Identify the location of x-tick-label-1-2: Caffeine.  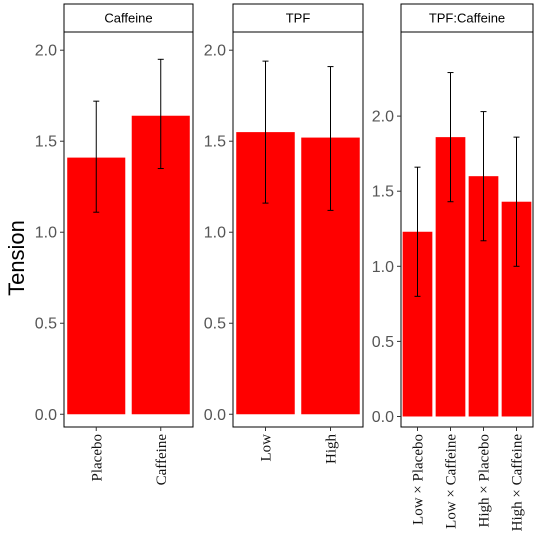
(162, 460).